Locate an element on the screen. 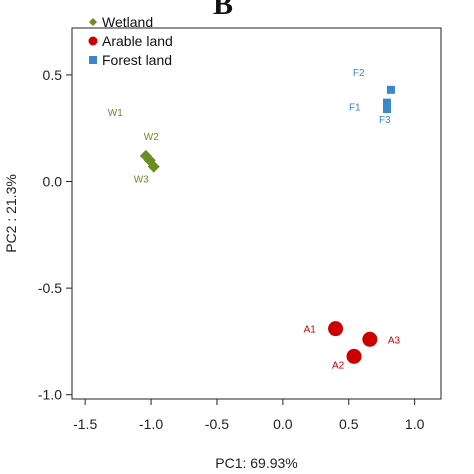  y-tick-label: -0.5 is located at coordinates (50, 288).